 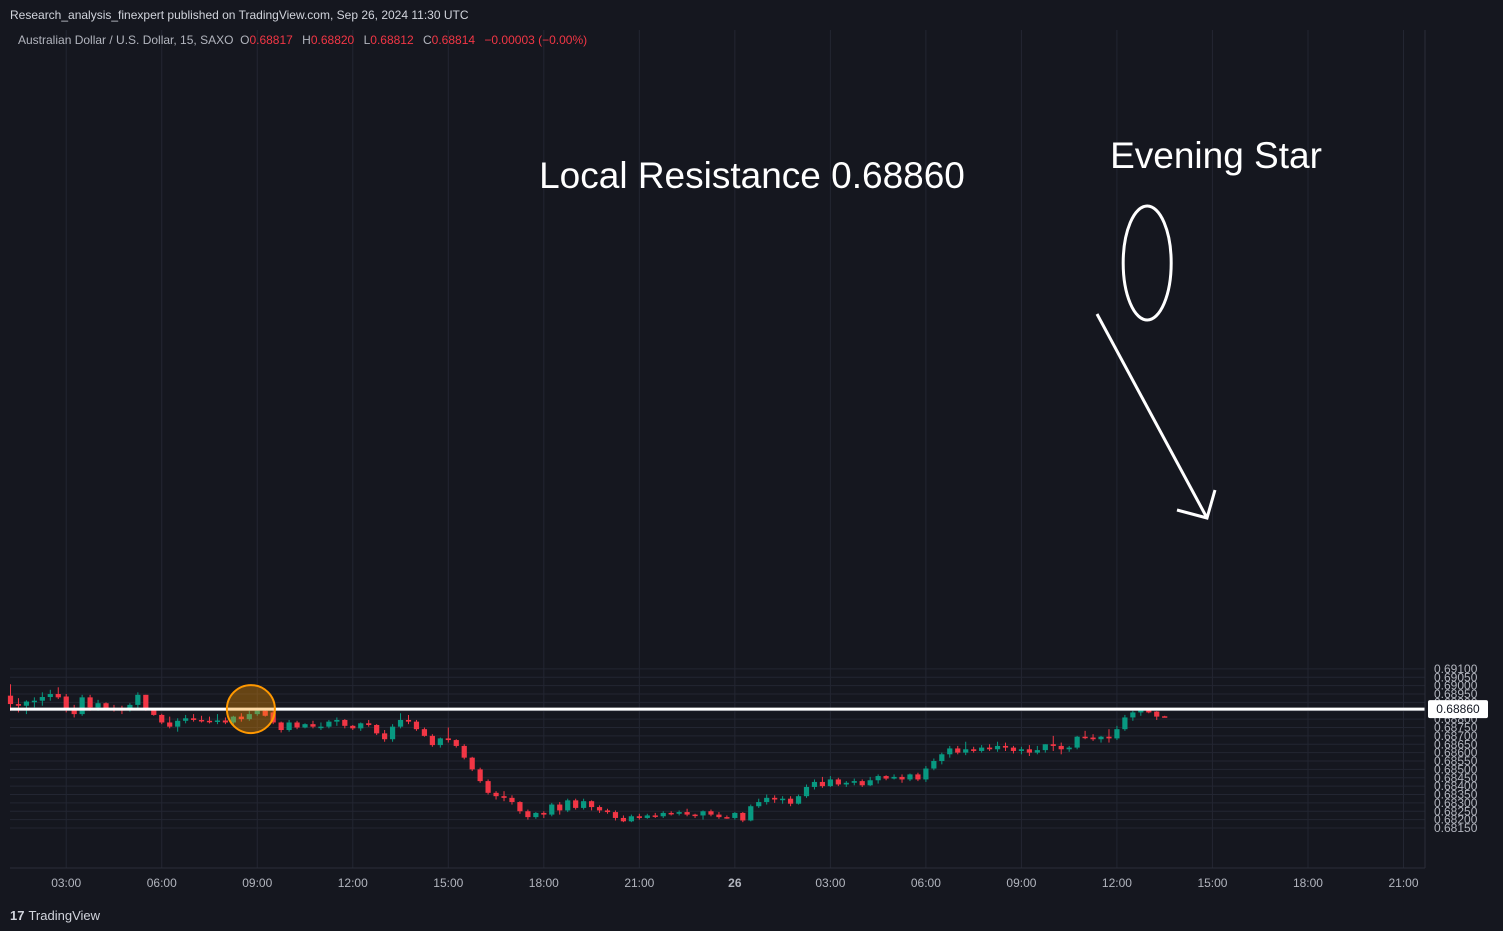 What do you see at coordinates (1021, 883) in the screenshot?
I see `time-tick-label: 09:00` at bounding box center [1021, 883].